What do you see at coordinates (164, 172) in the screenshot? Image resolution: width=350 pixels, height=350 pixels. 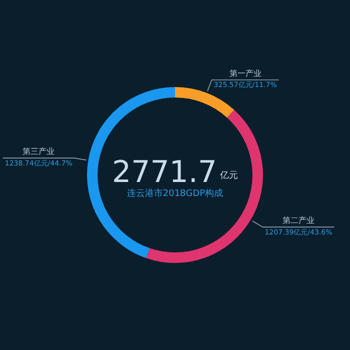 I see `text: 2771.7` at bounding box center [164, 172].